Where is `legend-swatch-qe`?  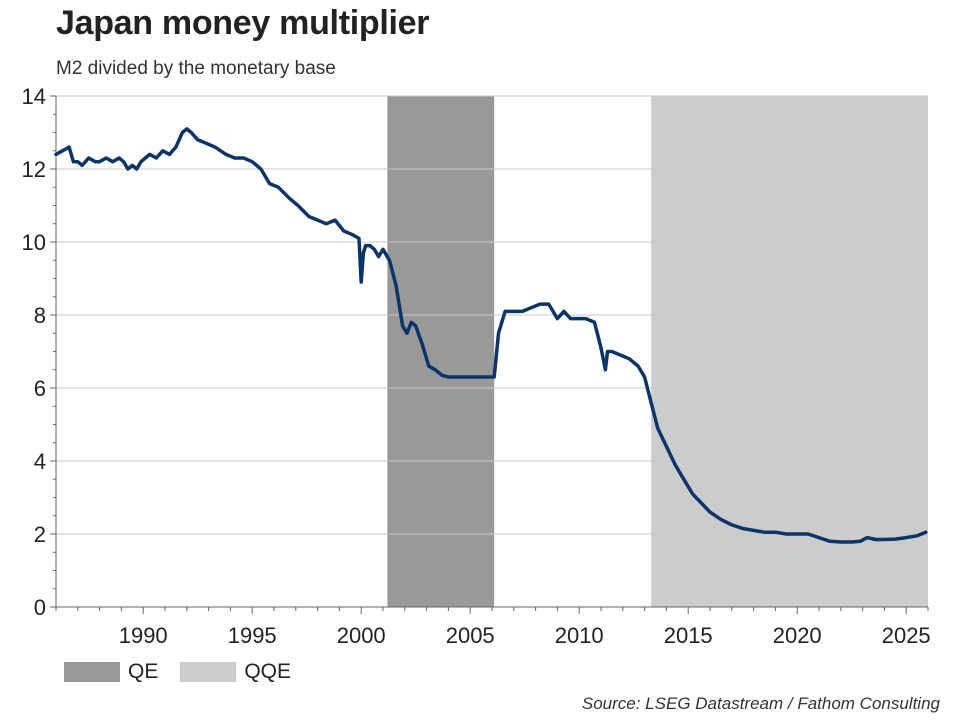
legend-swatch-qe is located at coordinates (92, 672).